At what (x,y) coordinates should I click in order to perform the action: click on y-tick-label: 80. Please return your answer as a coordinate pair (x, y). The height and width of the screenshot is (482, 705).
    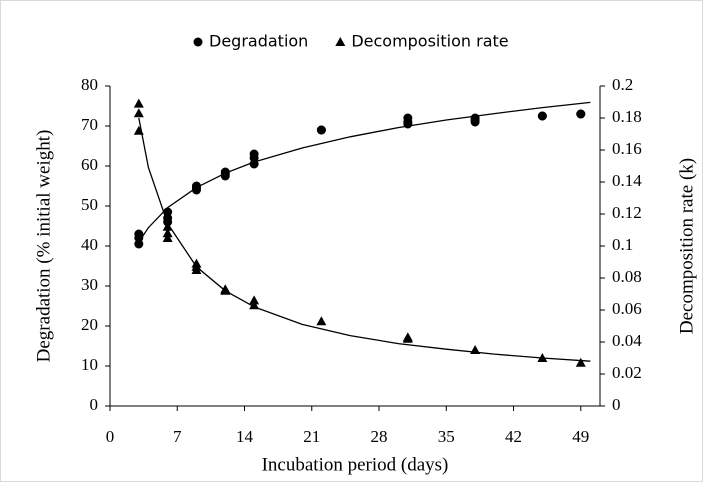
    Looking at the image, I should click on (89, 84).